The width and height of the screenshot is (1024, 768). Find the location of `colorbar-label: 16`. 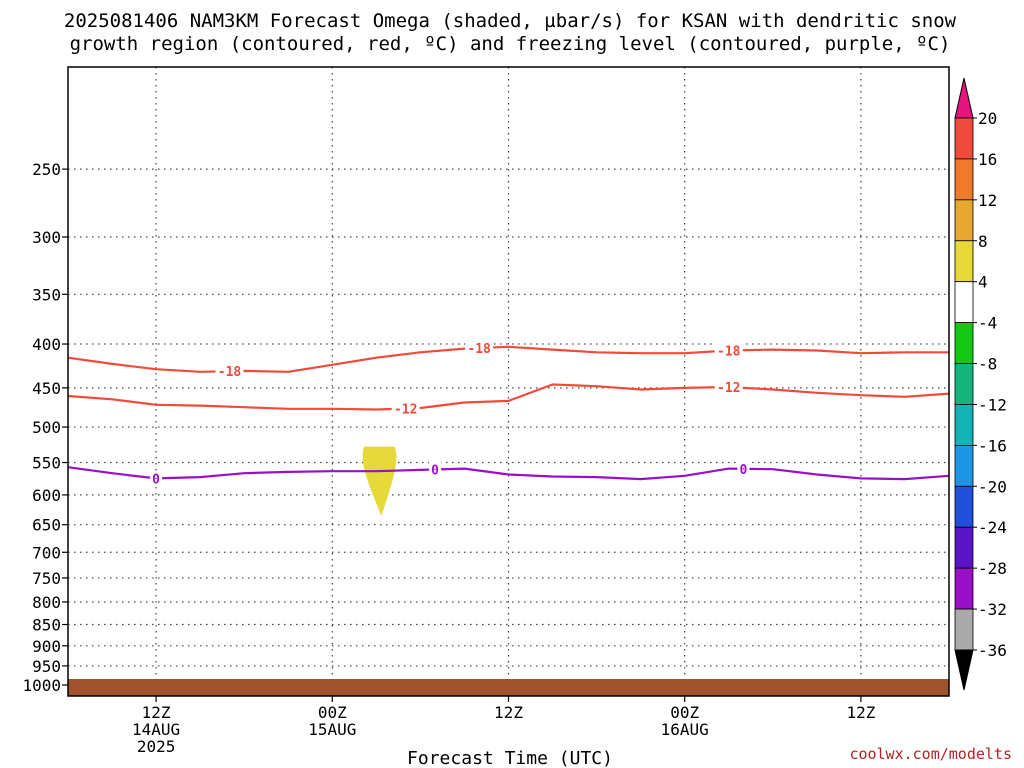

colorbar-label: 16 is located at coordinates (987, 159).